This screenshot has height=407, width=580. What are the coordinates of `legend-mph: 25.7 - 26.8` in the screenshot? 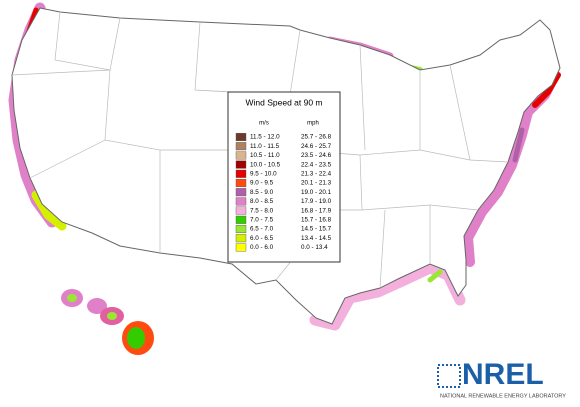 It's located at (316, 137).